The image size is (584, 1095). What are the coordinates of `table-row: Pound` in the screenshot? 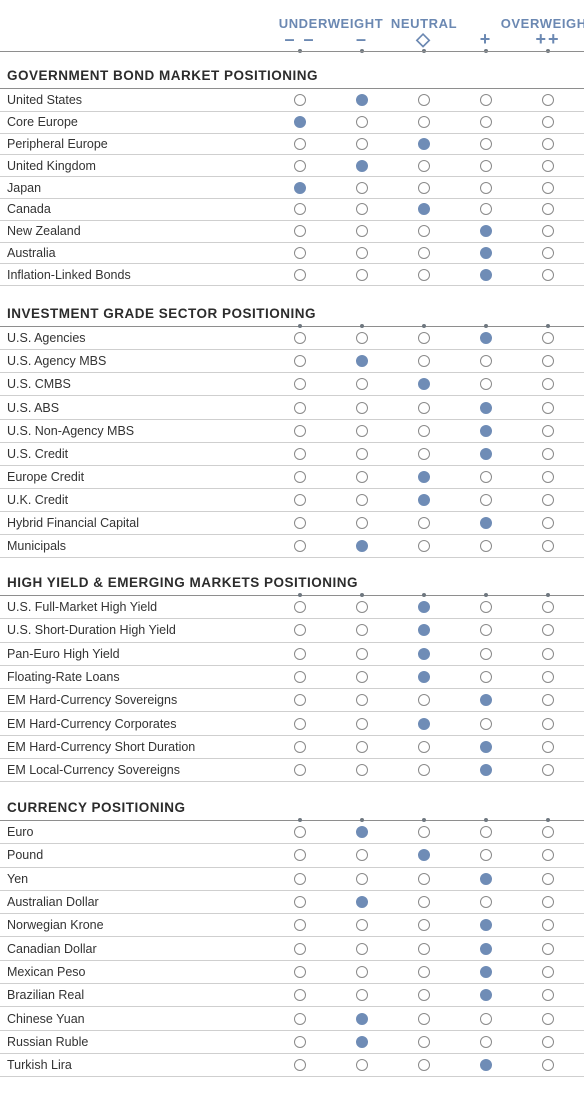 It's located at (292, 856).